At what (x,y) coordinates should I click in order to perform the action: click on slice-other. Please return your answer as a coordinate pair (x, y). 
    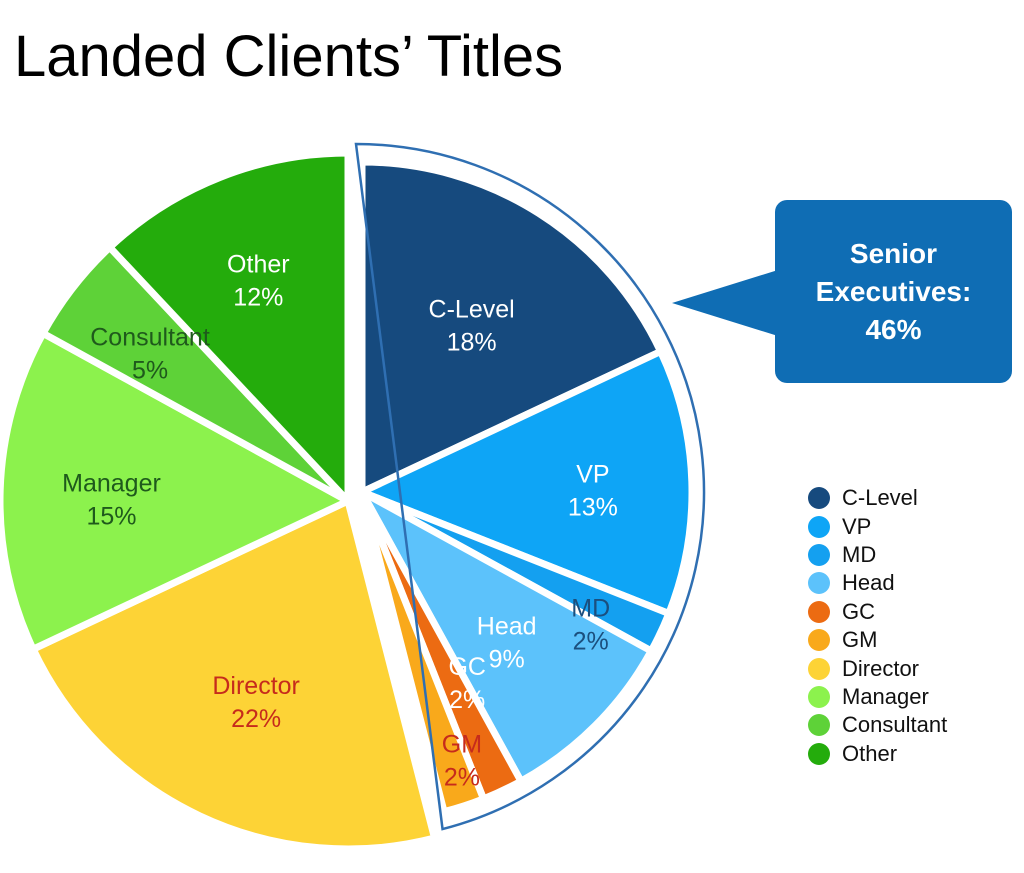
    Looking at the image, I should click on (229, 327).